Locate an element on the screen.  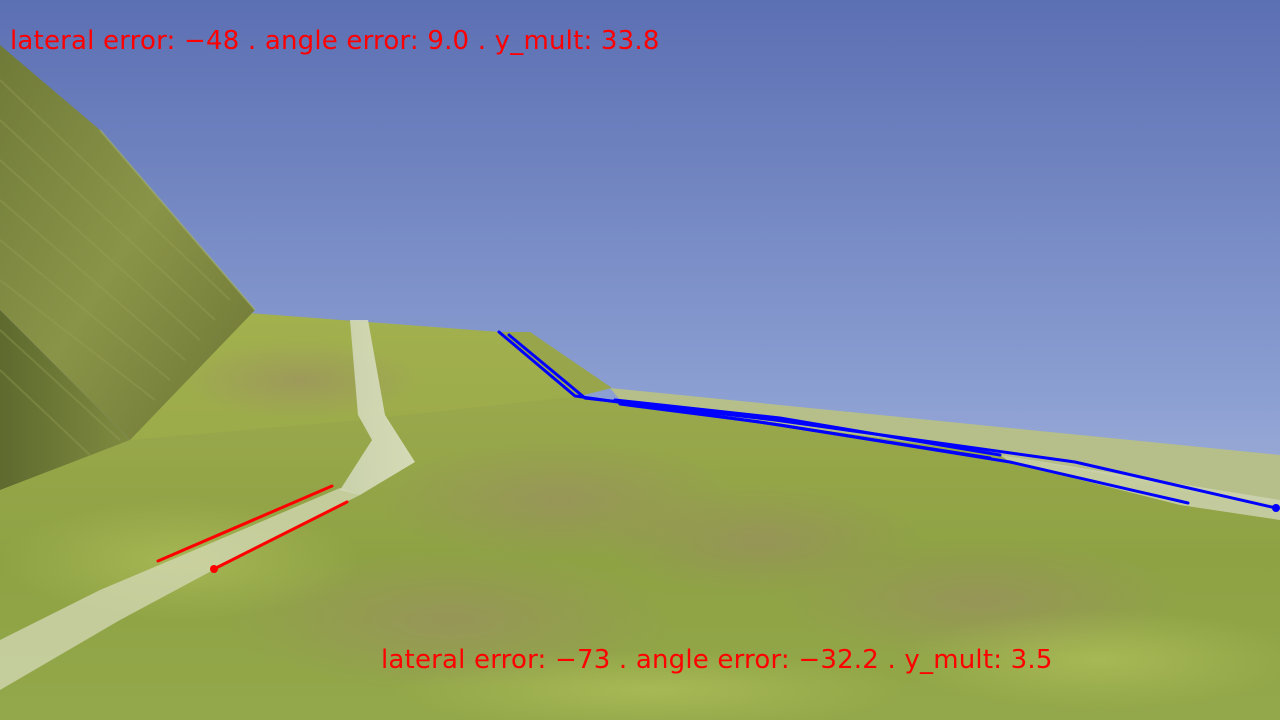
path-right is located at coordinates (1140, 487).